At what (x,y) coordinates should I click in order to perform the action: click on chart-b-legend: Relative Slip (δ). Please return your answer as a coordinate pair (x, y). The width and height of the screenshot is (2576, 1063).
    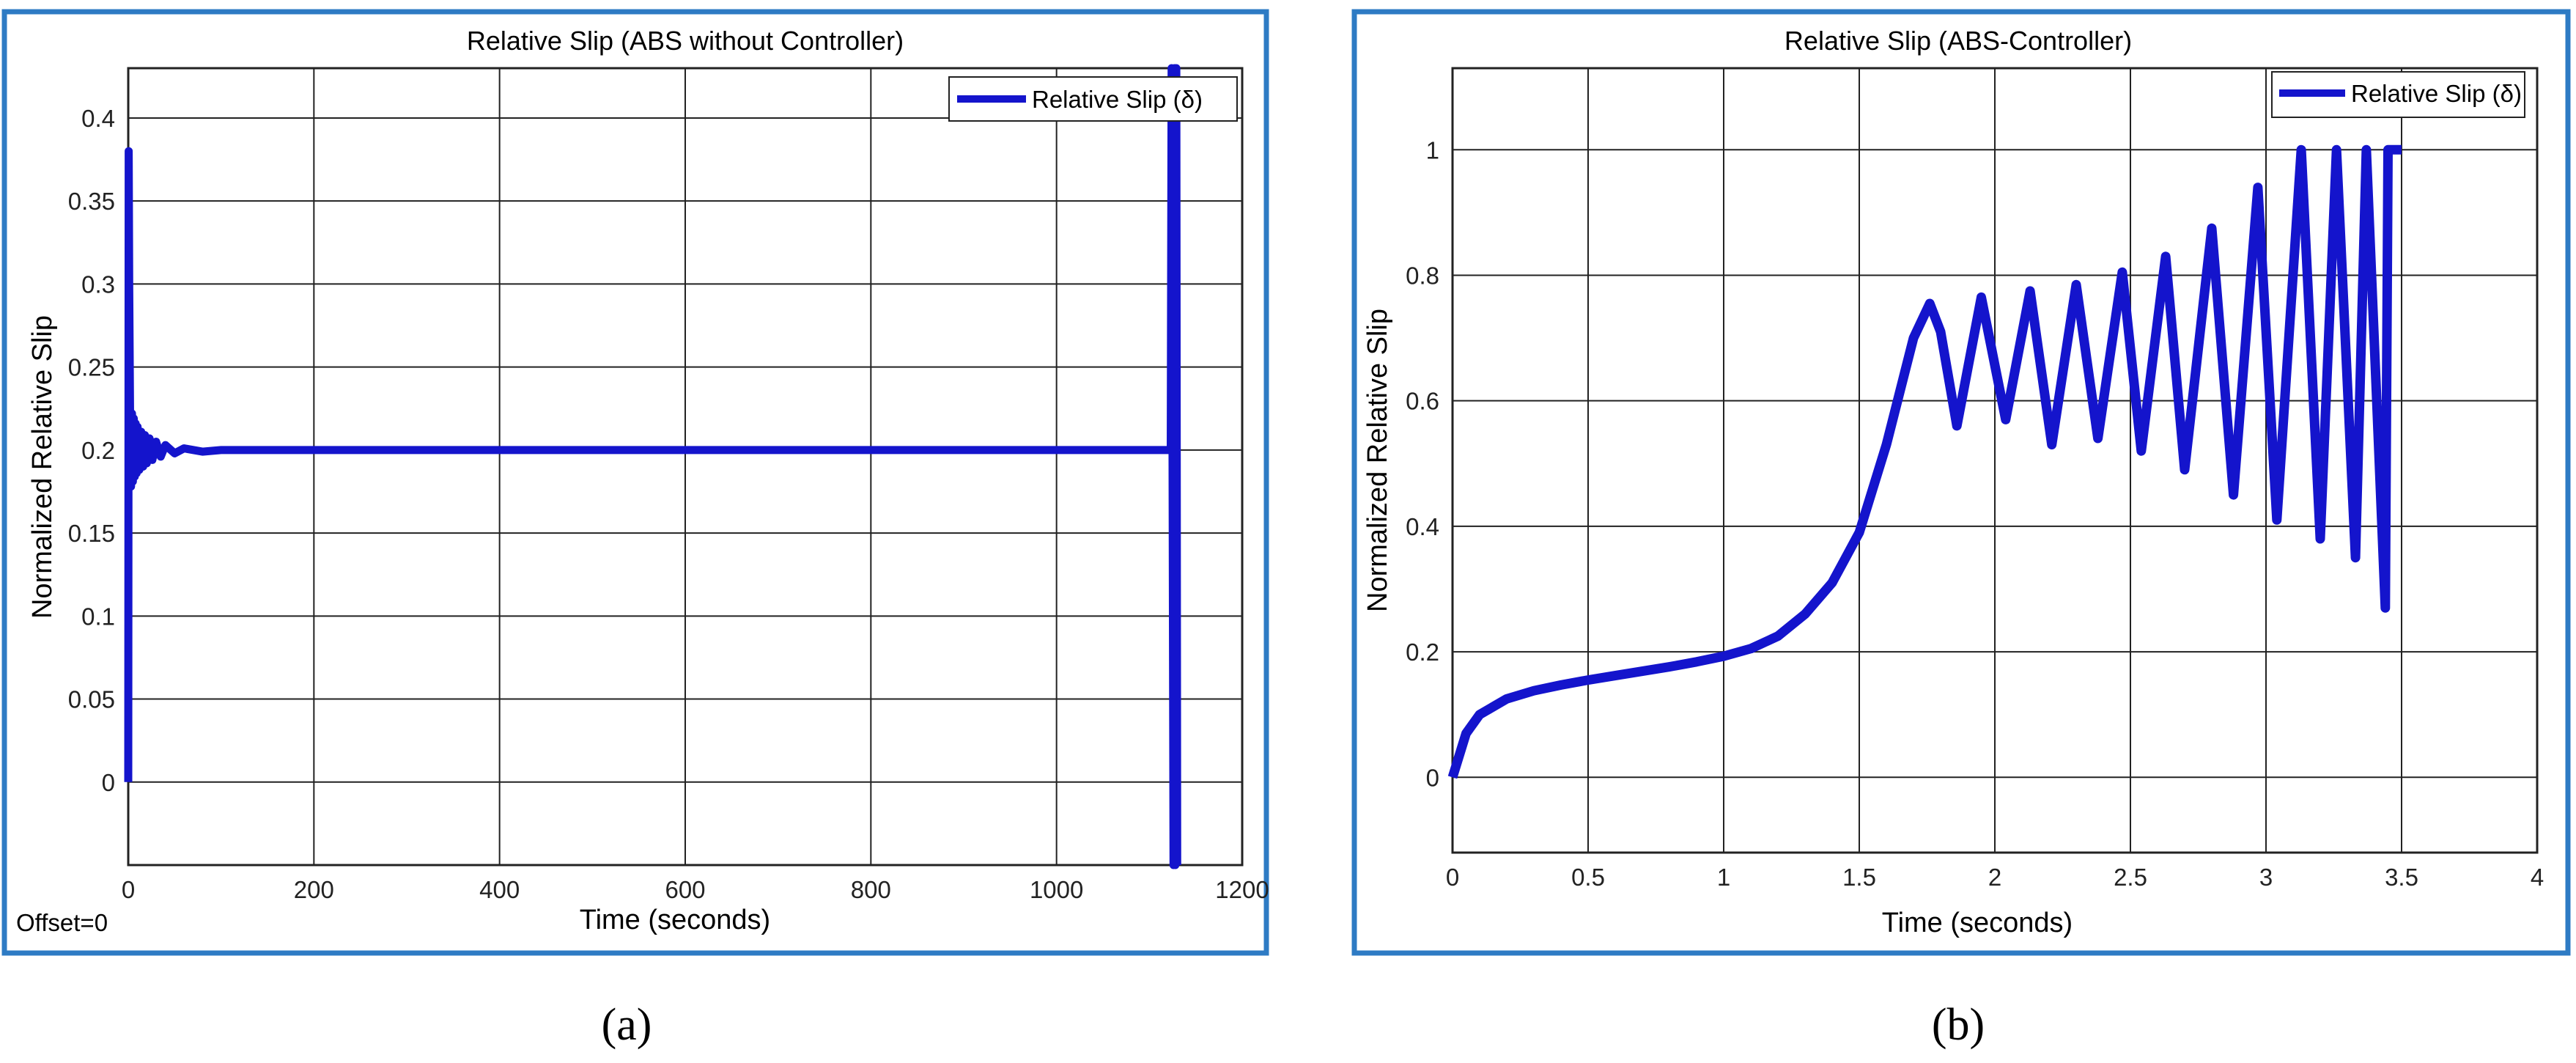
    Looking at the image, I should click on (2398, 94).